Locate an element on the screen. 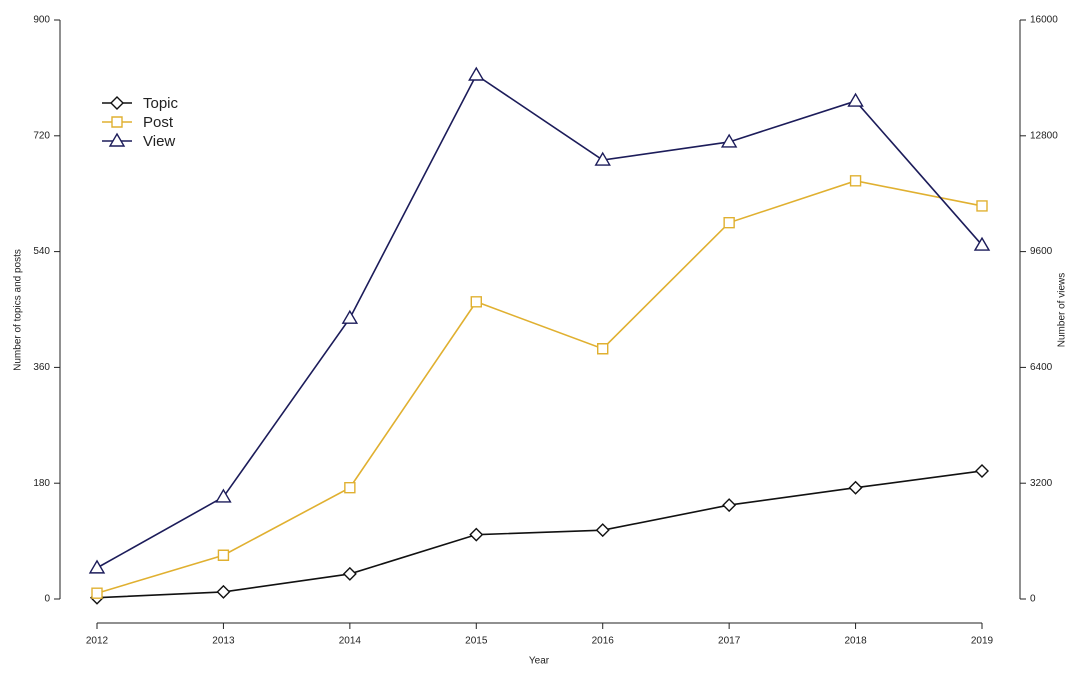 The width and height of the screenshot is (1080, 677). y2-axis-label: Number of views is located at coordinates (1062, 310).